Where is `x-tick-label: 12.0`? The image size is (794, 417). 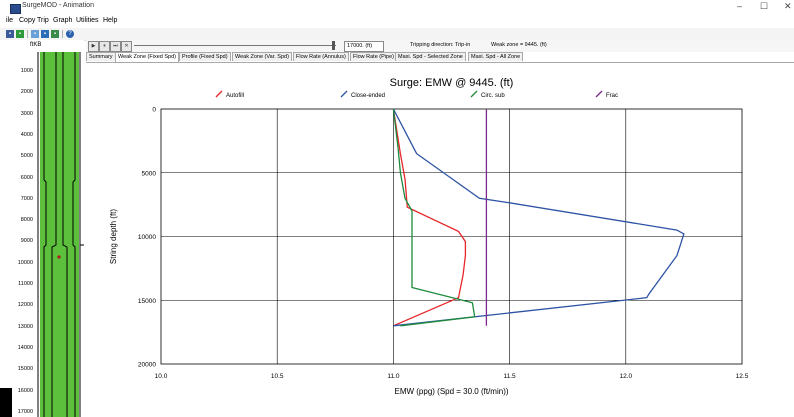 x-tick-label: 12.0 is located at coordinates (625, 376).